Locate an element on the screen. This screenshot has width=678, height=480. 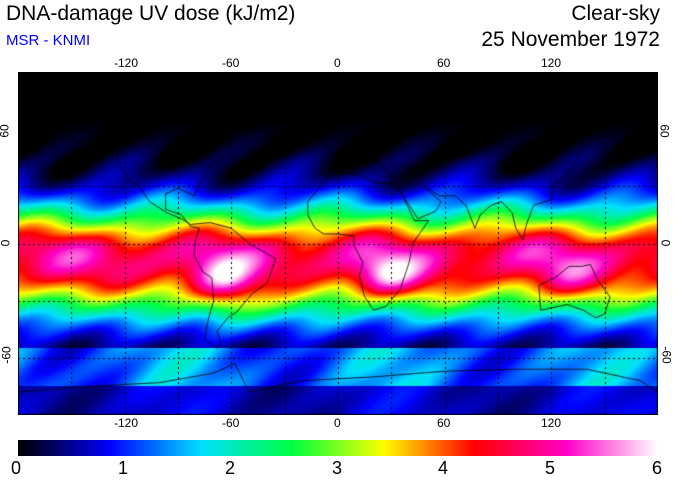
colorbar-label: 6 is located at coordinates (657, 468).